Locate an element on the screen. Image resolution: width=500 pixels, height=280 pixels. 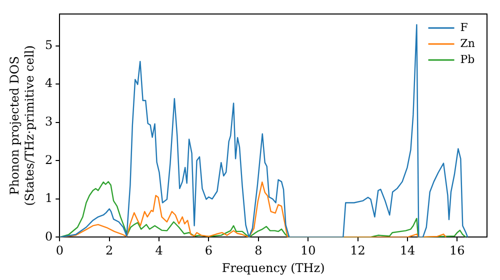
x-tick-label: 6 is located at coordinates (208, 251).